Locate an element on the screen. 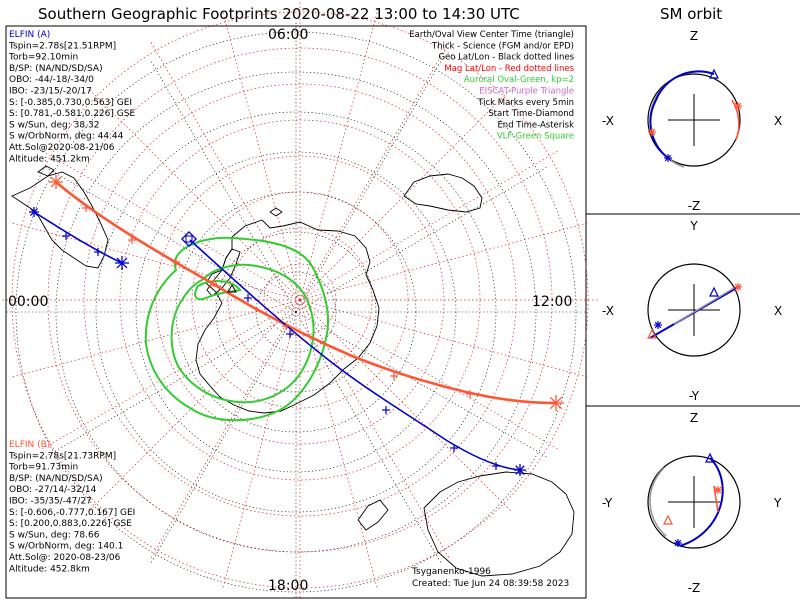  info-line: S w/OrbNorm, deg: 140.1 is located at coordinates (66, 547).